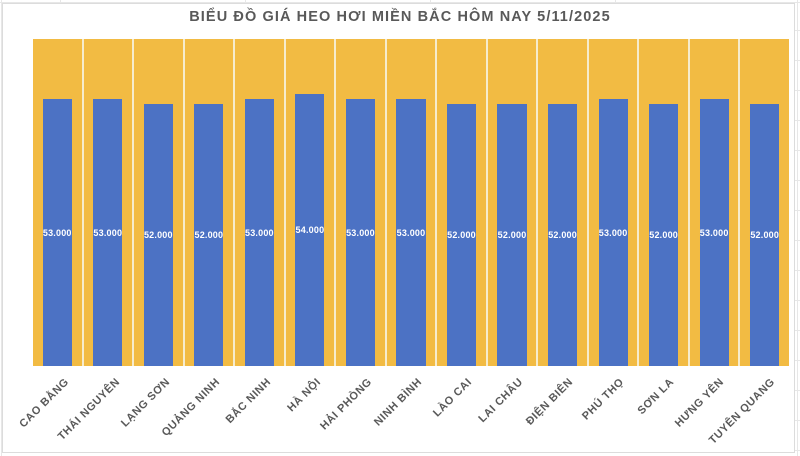 The width and height of the screenshot is (800, 456). What do you see at coordinates (400, 2) in the screenshot?
I see `sheet-gridline-top` at bounding box center [400, 2].